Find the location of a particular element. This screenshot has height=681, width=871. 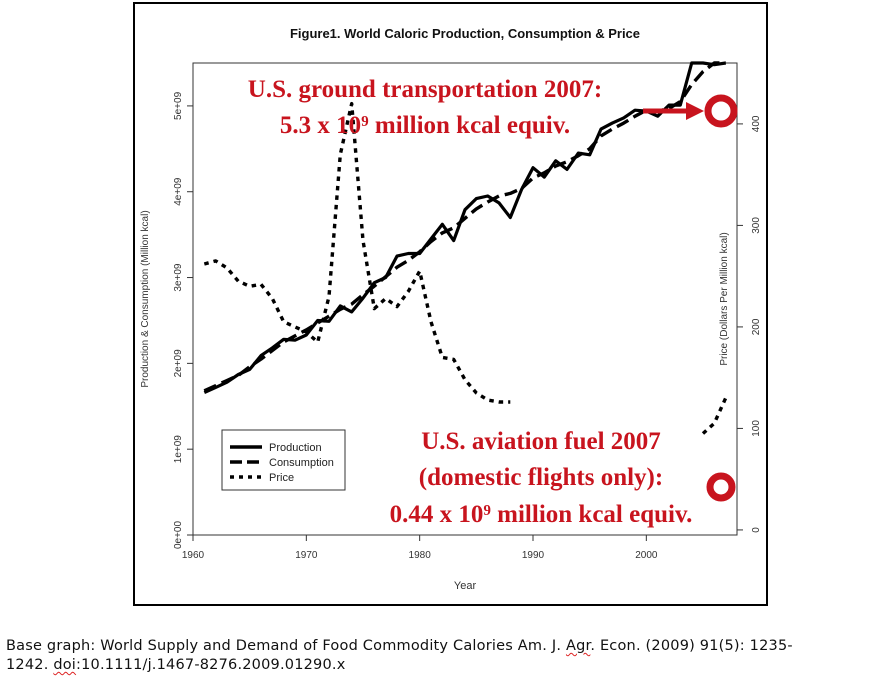

x-axis-label: Year is located at coordinates (465, 586).